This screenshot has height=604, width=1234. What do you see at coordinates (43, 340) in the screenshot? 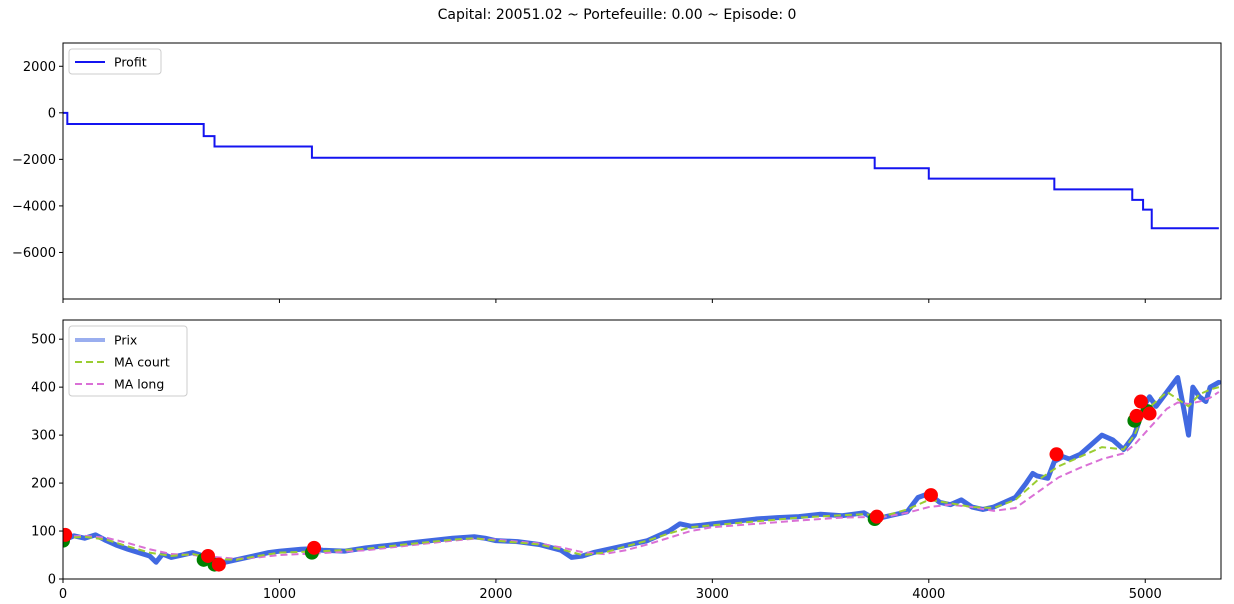
I see `price-ytick-label: 500` at bounding box center [43, 340].